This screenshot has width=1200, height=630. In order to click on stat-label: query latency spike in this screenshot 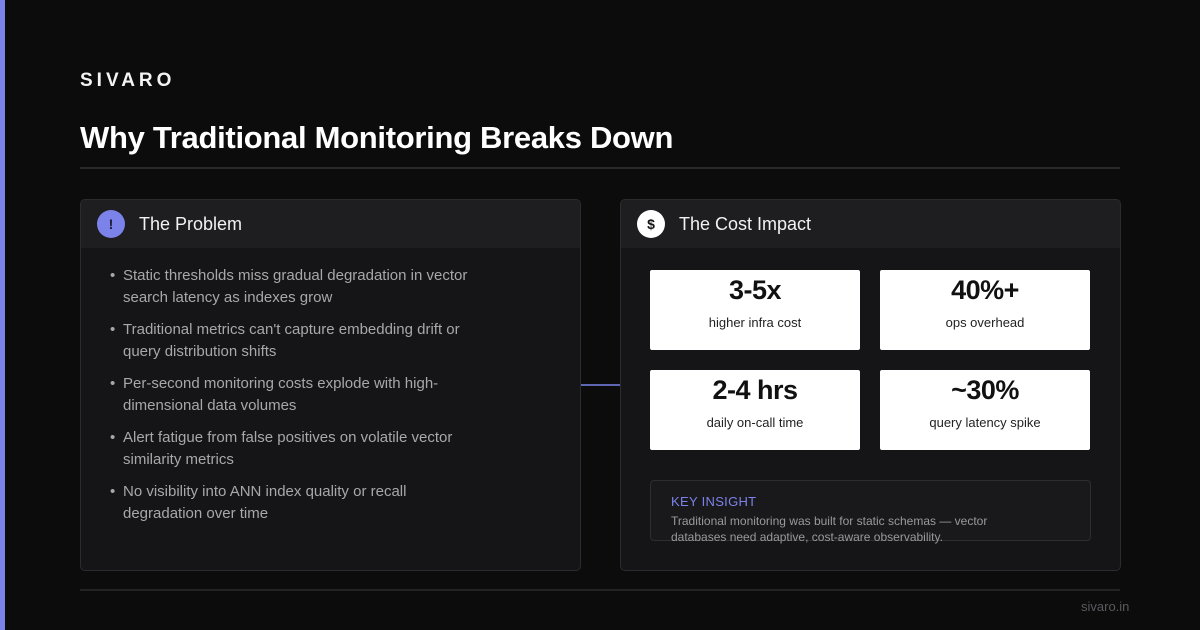, I will do `click(985, 422)`.